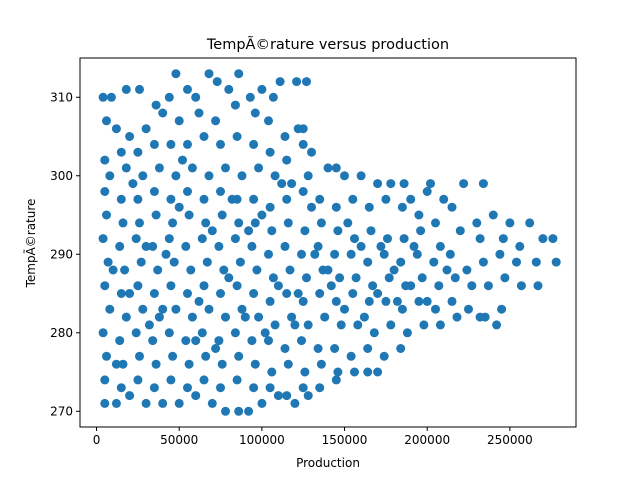 The width and height of the screenshot is (640, 484). Describe the element at coordinates (179, 440) in the screenshot. I see `x-tick-label: 50000` at that location.